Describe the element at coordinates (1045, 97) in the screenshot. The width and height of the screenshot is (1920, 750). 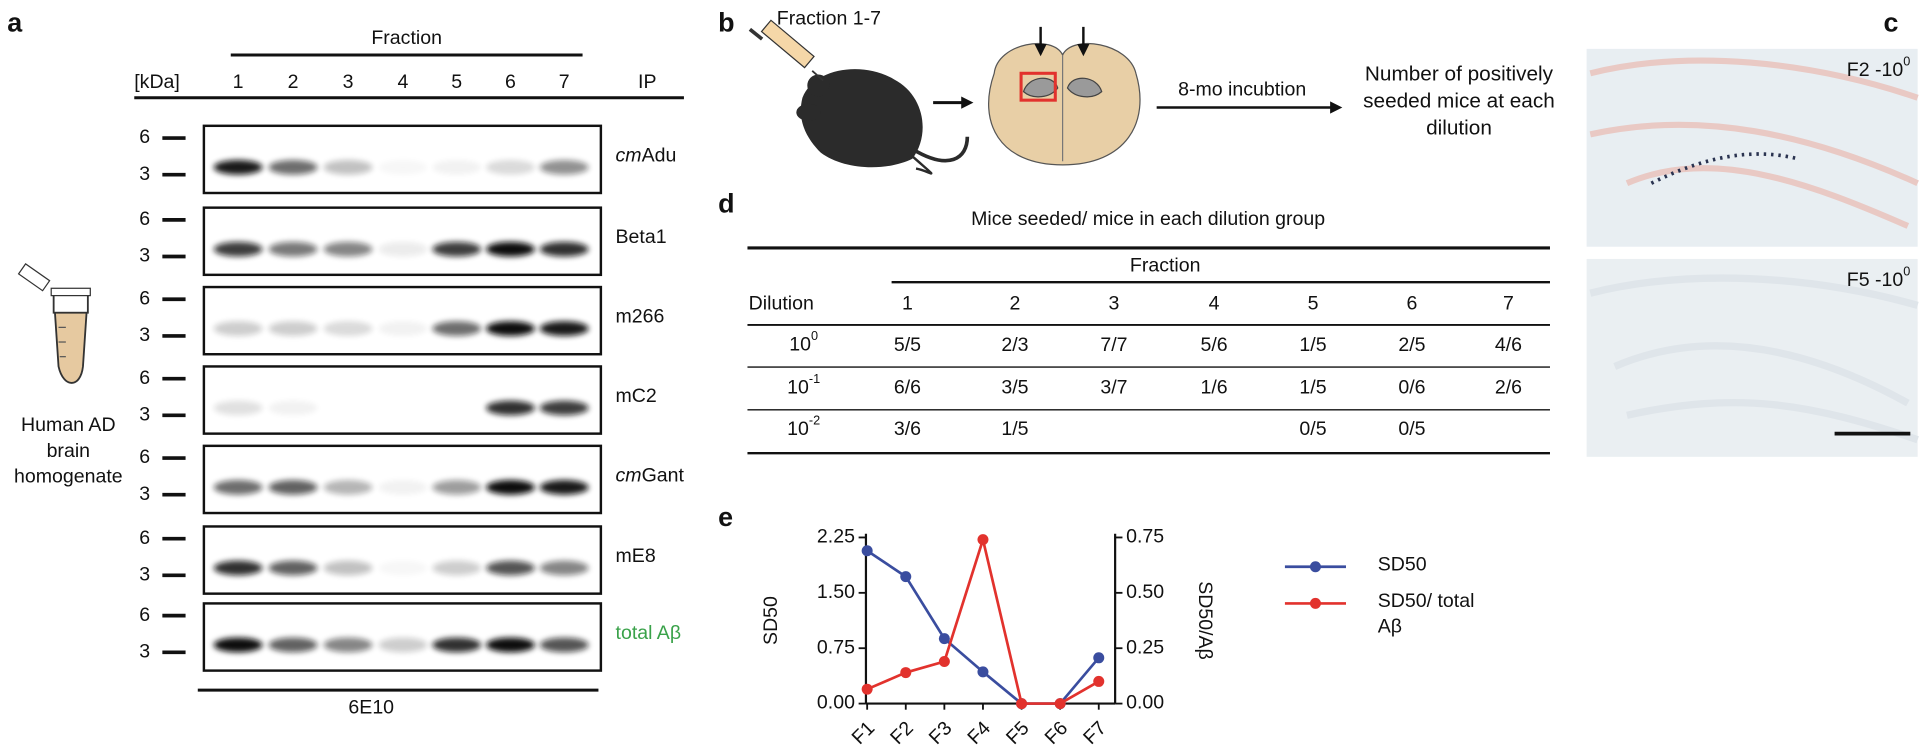
I see `mouse-illustration` at that location.